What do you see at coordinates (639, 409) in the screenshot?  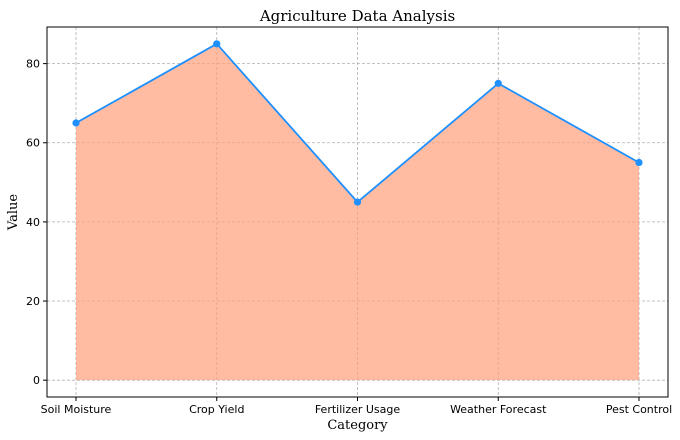 I see `x-tick-label: Pest Control` at bounding box center [639, 409].